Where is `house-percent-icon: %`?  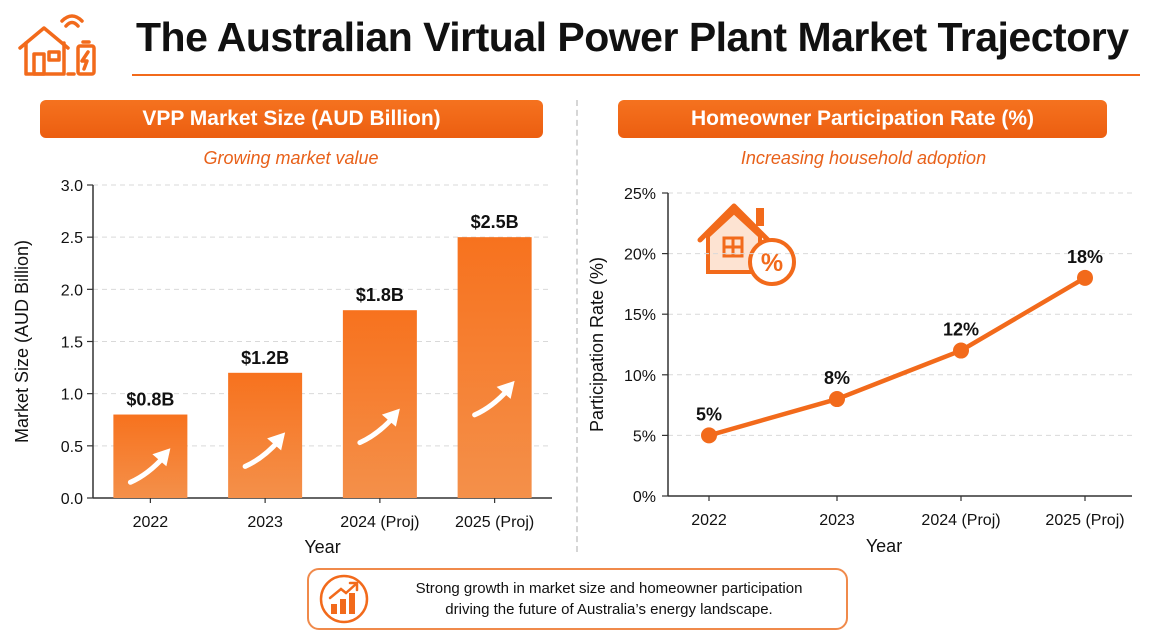
house-percent-icon: % is located at coordinates (746, 244).